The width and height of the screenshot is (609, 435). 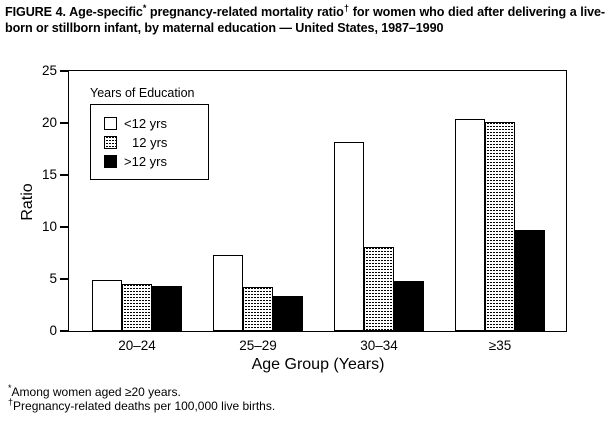 I want to click on title-dagger-marker: †, so click(x=346, y=7).